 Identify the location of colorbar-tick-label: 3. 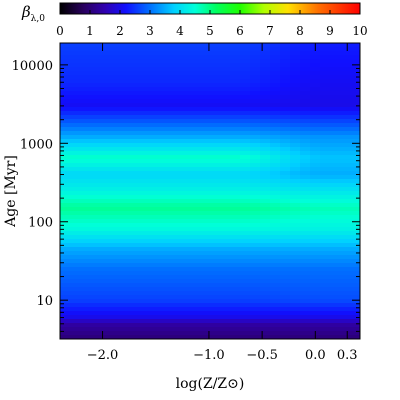
(150, 31).